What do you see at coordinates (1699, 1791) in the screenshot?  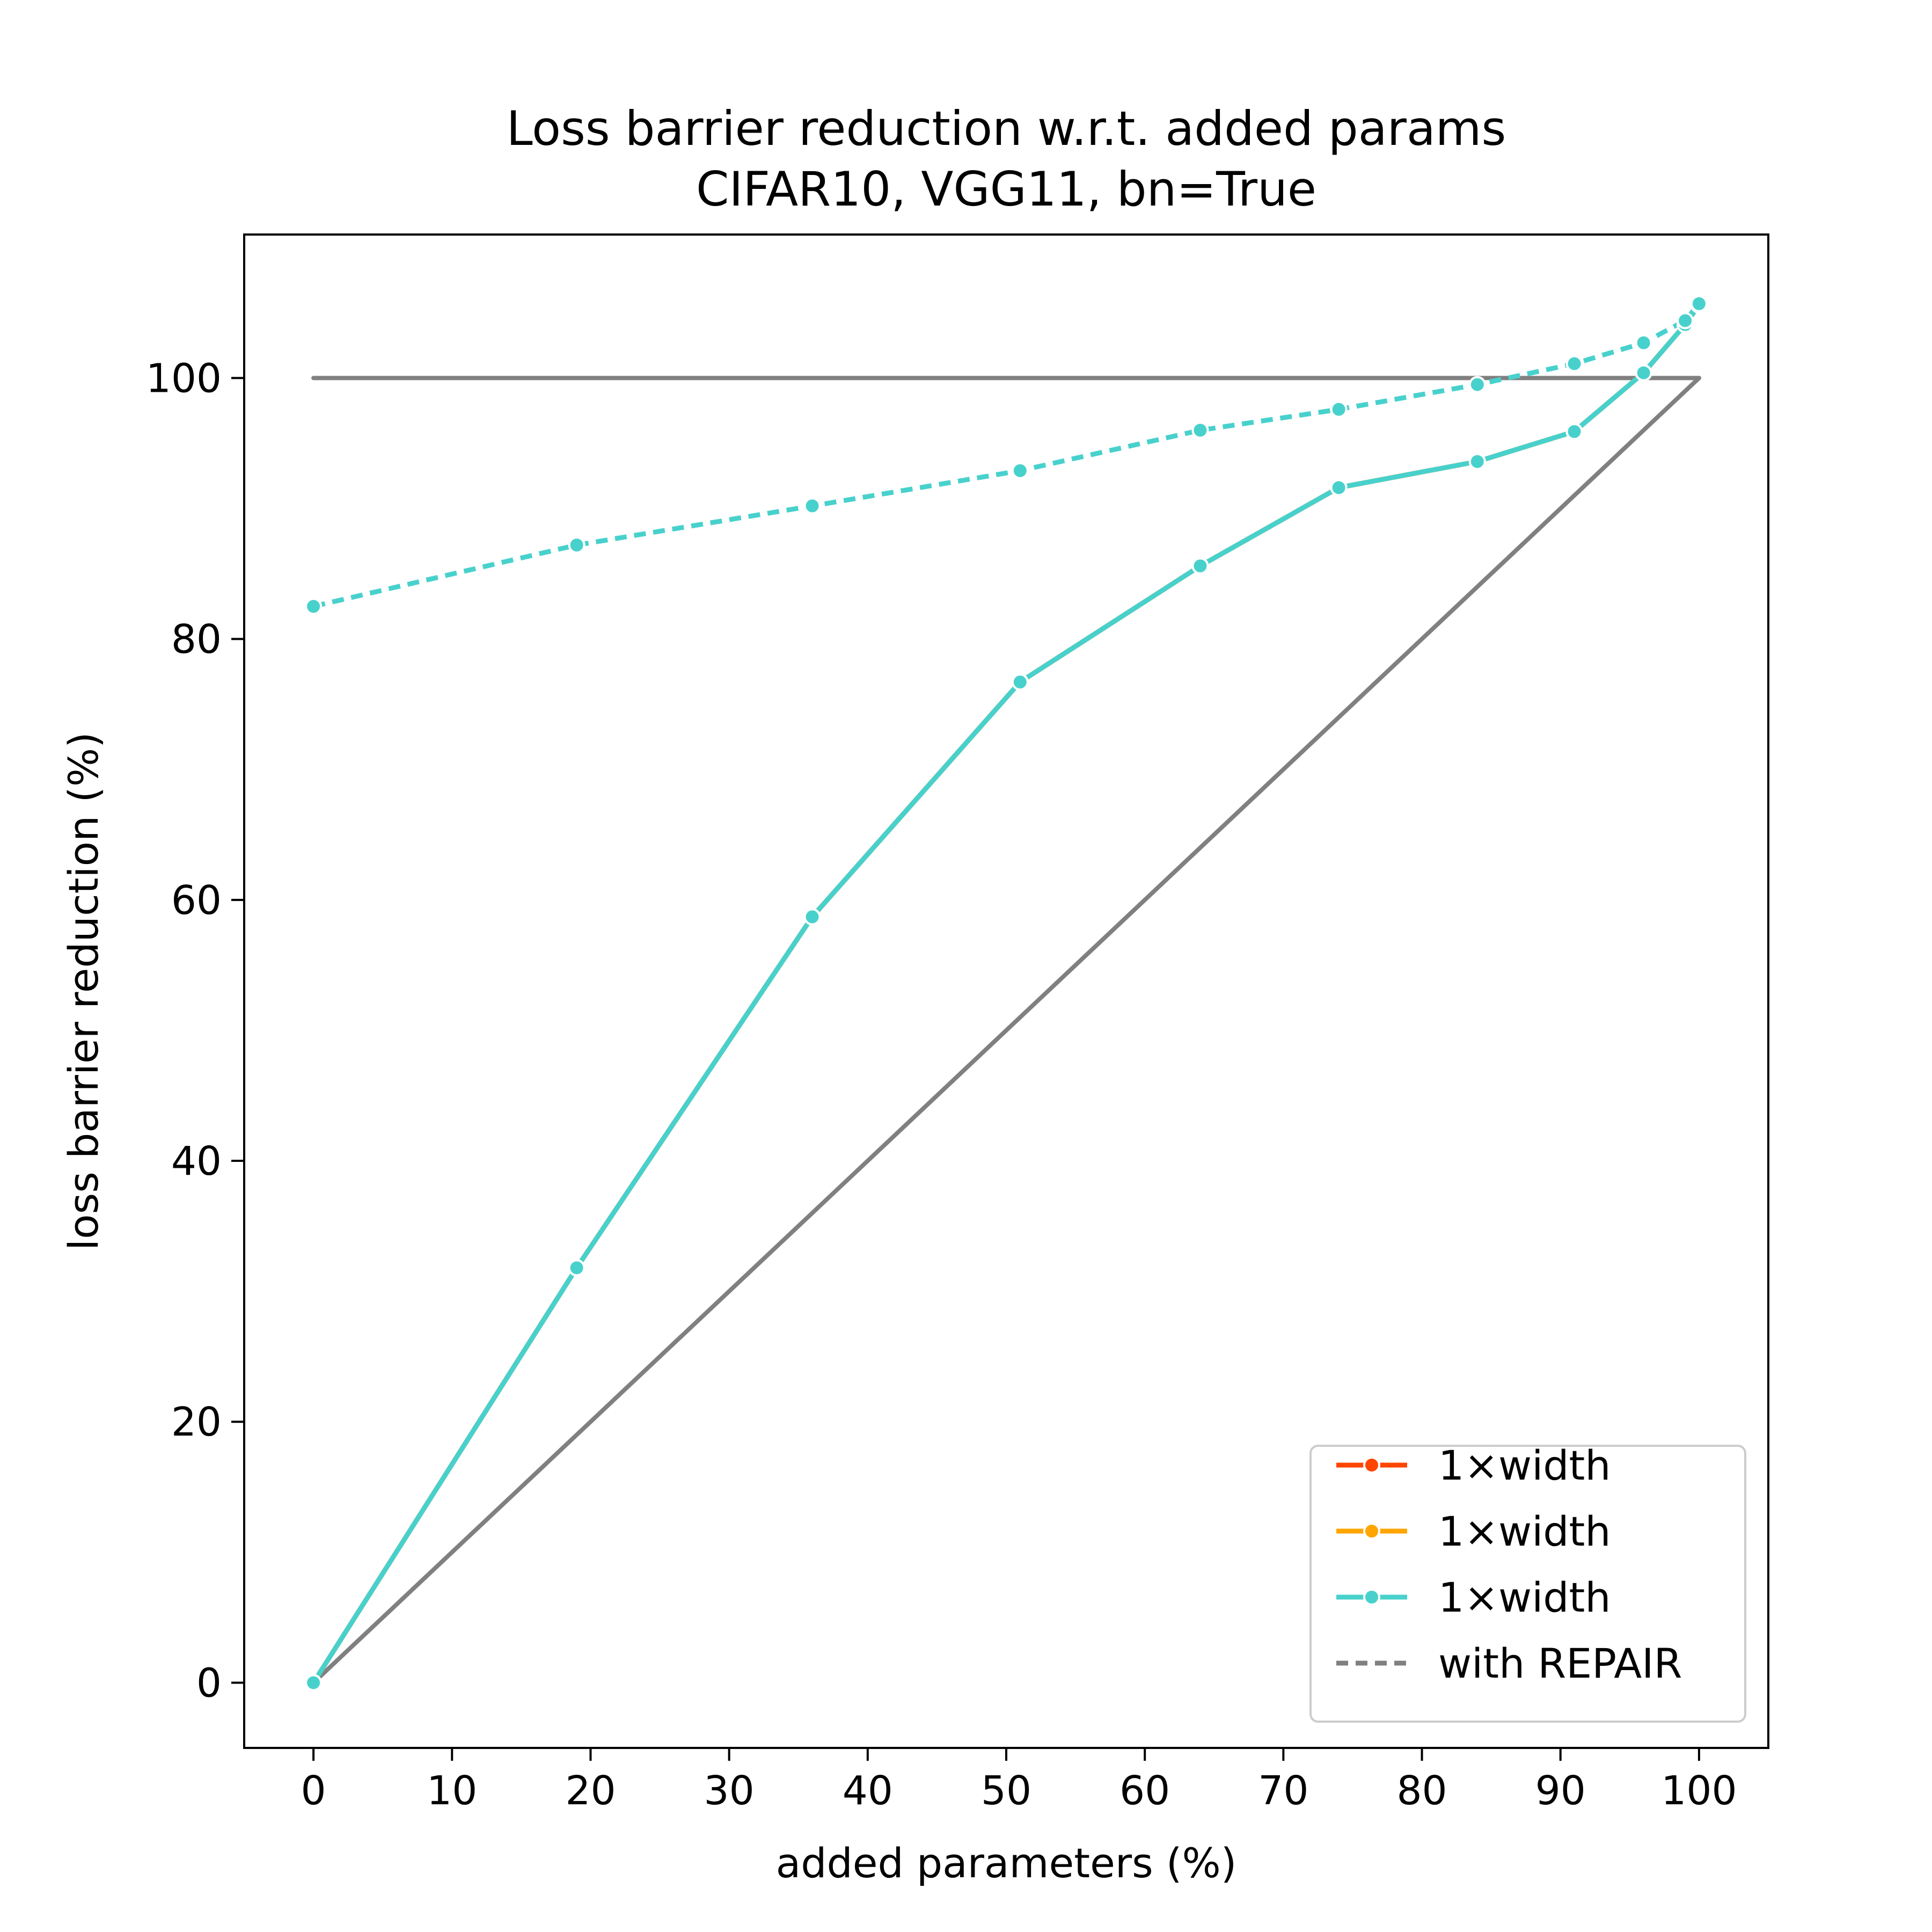 I see `x-tick-label-100: 100` at bounding box center [1699, 1791].